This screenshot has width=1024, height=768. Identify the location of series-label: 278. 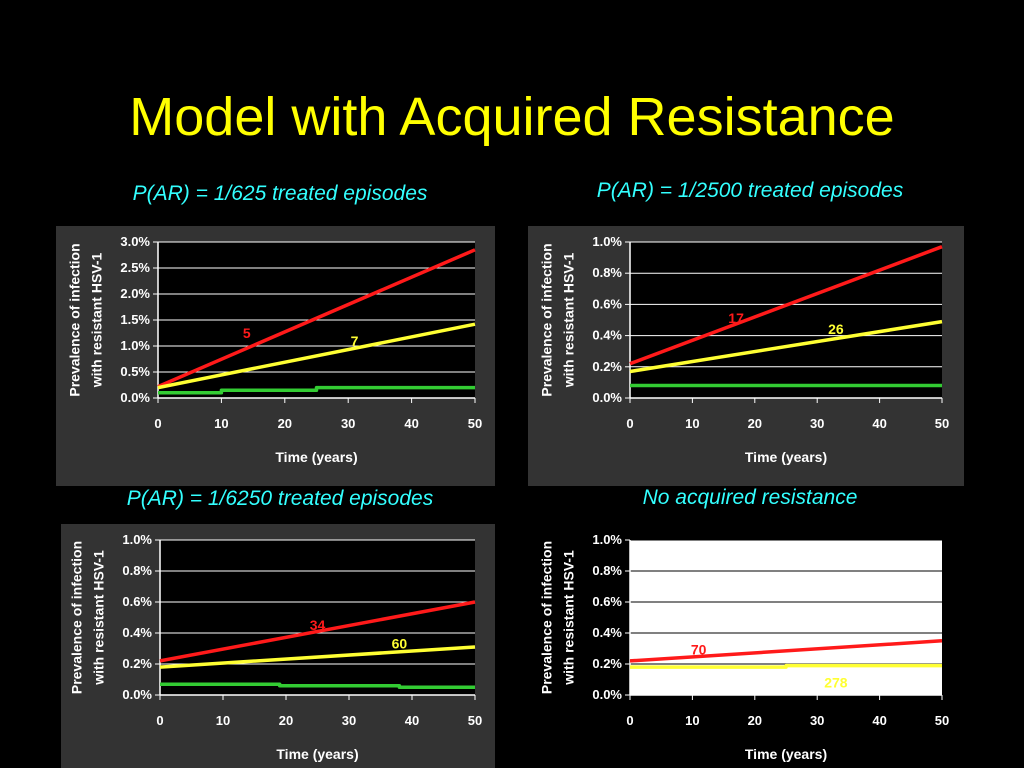
(836, 682).